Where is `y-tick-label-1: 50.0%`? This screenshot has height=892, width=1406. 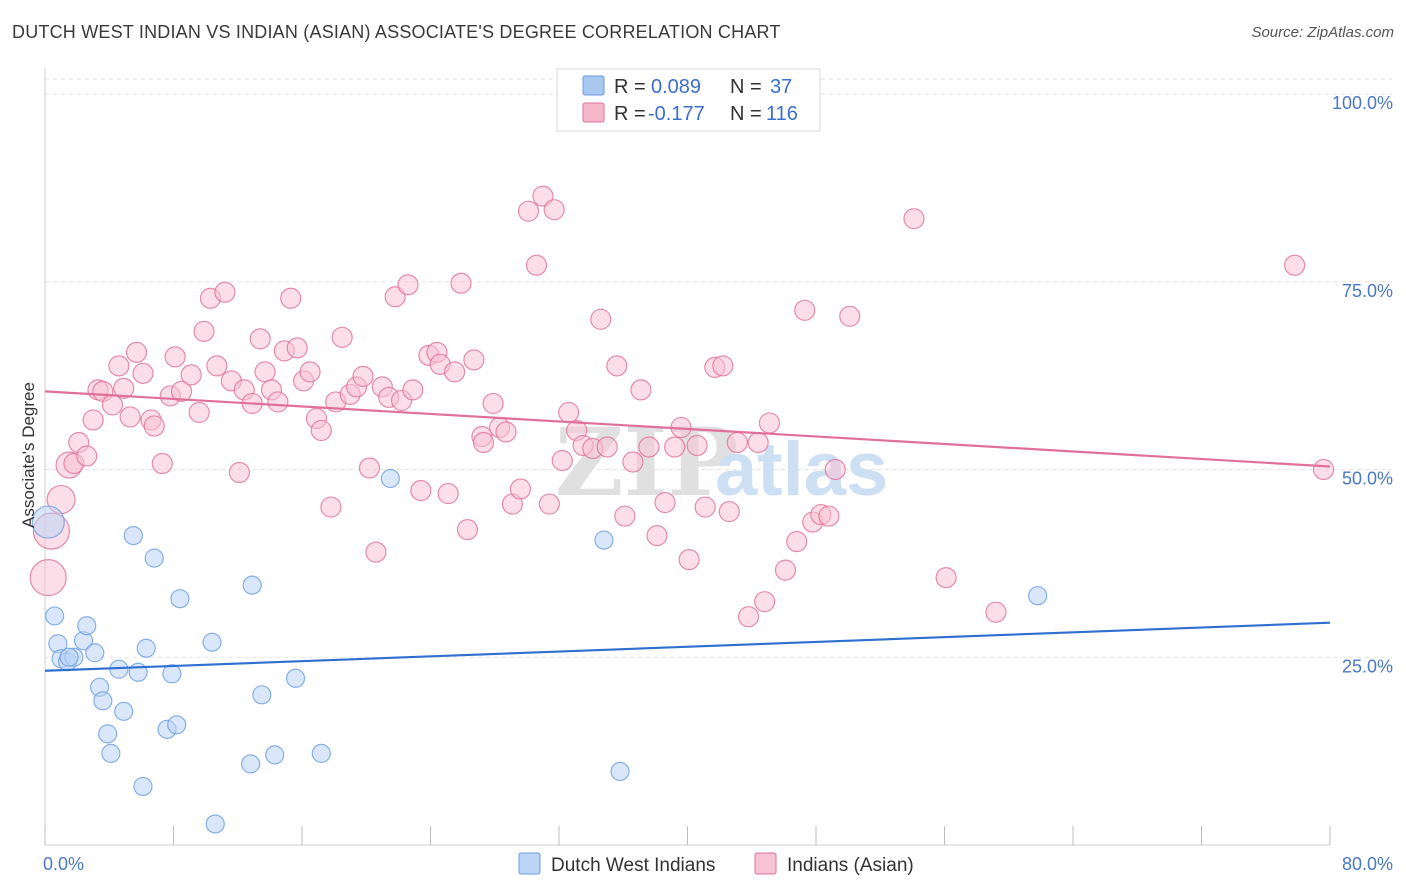 y-tick-label-1: 50.0% is located at coordinates (1367, 479).